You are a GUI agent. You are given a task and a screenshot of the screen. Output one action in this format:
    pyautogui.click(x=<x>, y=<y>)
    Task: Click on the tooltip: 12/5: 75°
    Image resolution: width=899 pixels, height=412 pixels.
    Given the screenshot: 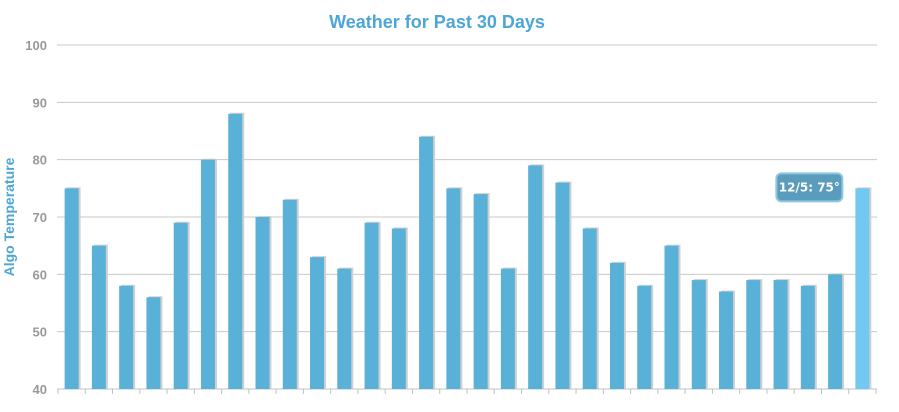 What is the action you would take?
    pyautogui.click(x=809, y=187)
    